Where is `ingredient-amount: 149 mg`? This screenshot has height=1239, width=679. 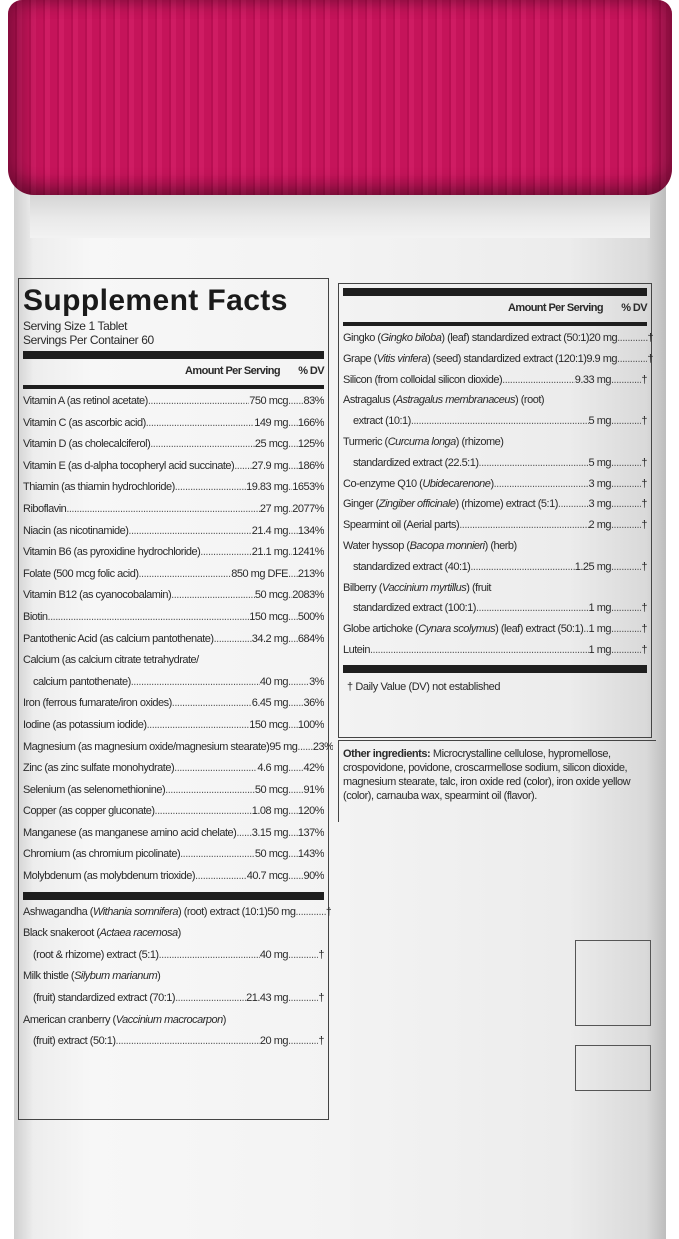
ingredient-amount: 149 mg is located at coordinates (271, 422).